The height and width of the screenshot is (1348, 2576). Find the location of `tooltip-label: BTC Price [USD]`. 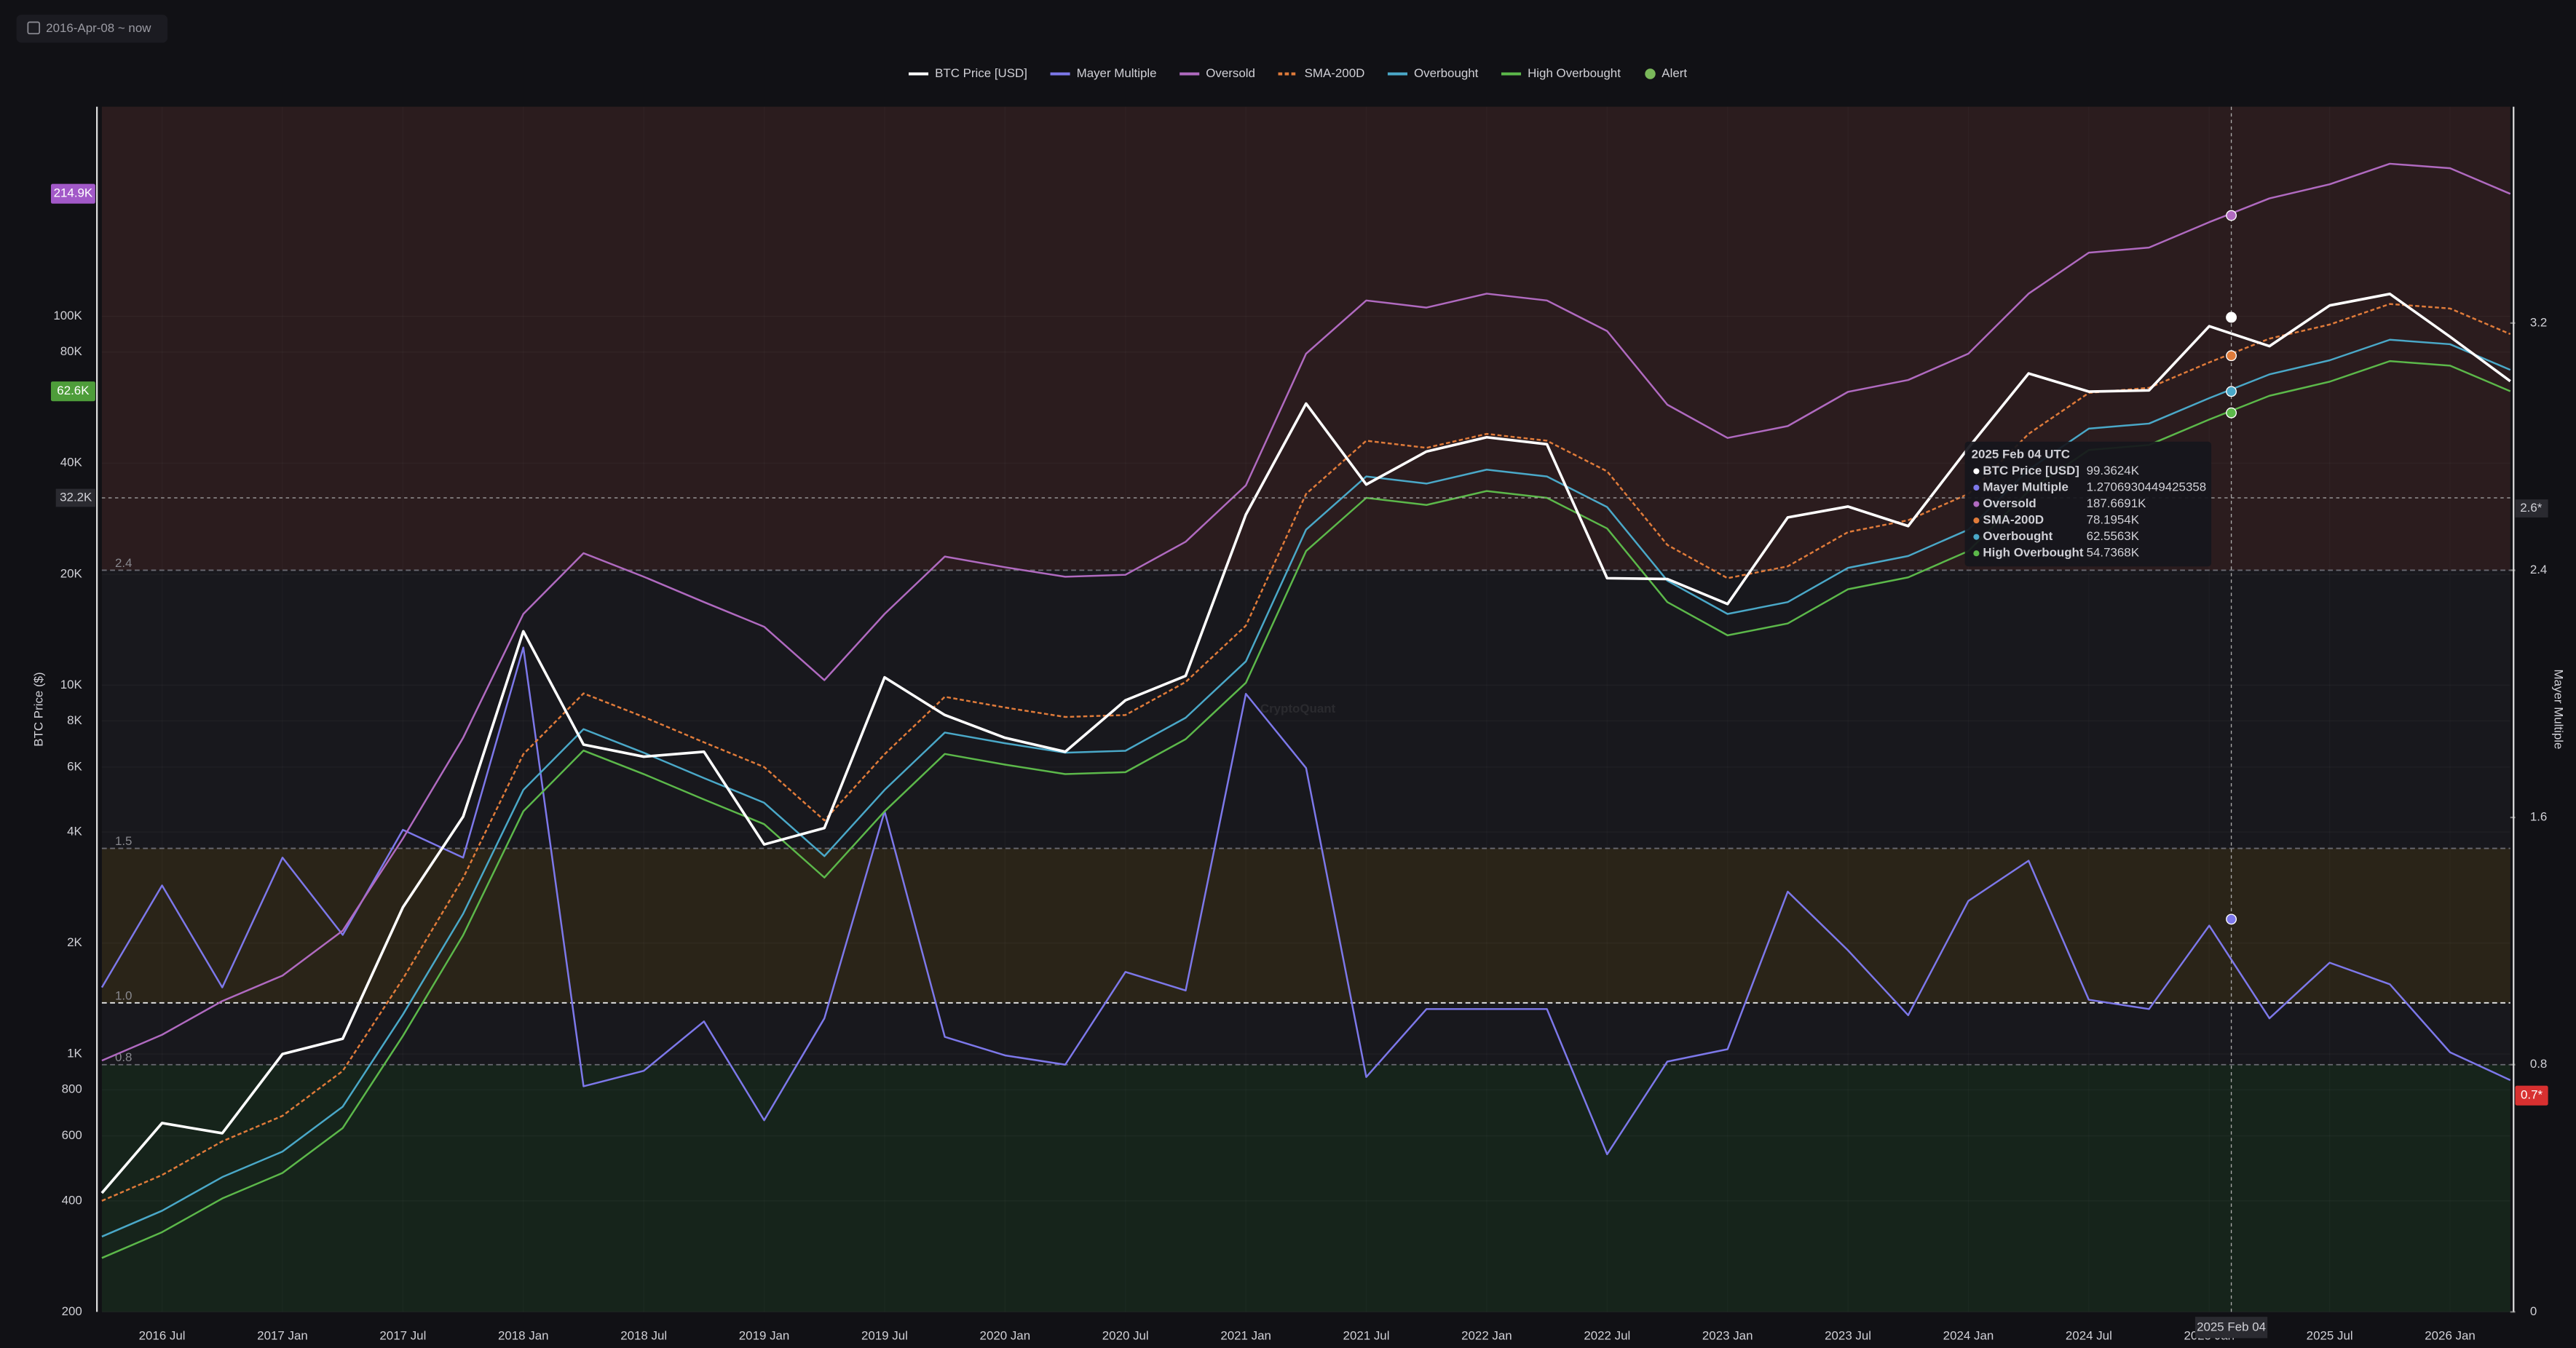

tooltip-label: BTC Price [USD] is located at coordinates (2031, 470).